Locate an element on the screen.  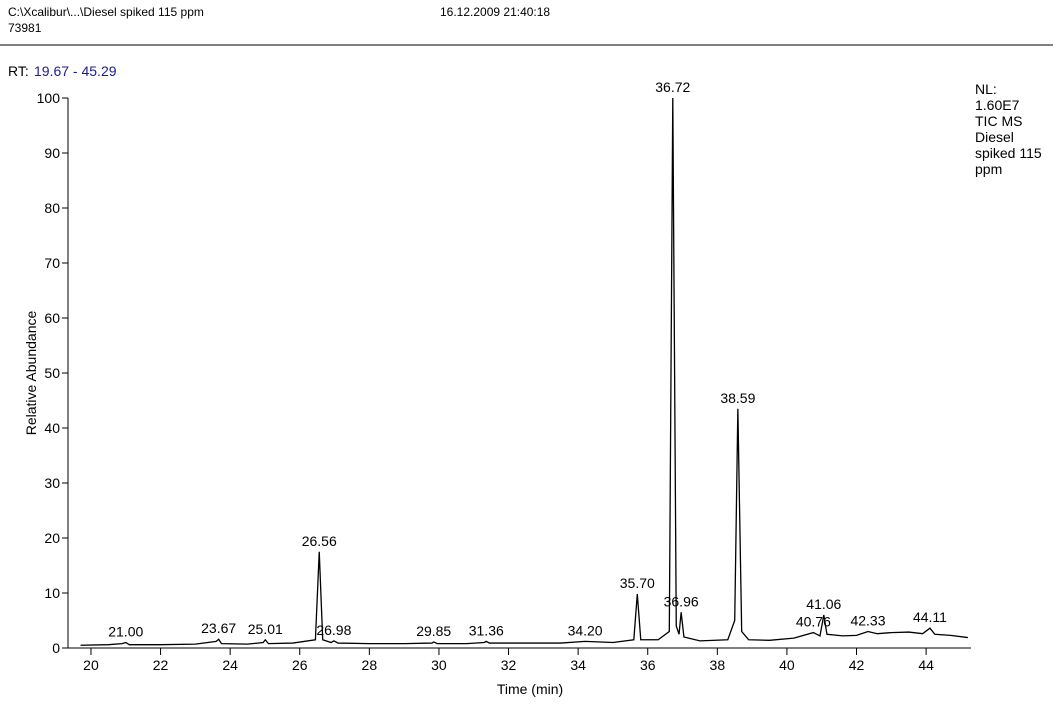
peak-label: 40.76 is located at coordinates (813, 622).